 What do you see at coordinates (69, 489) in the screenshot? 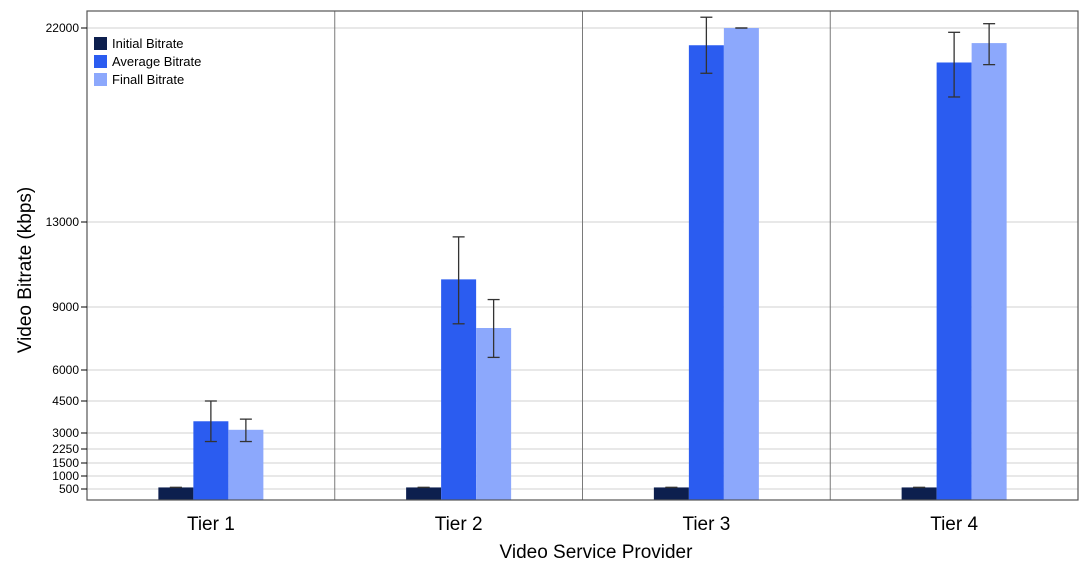
I see `y-tick-label: 500` at bounding box center [69, 489].